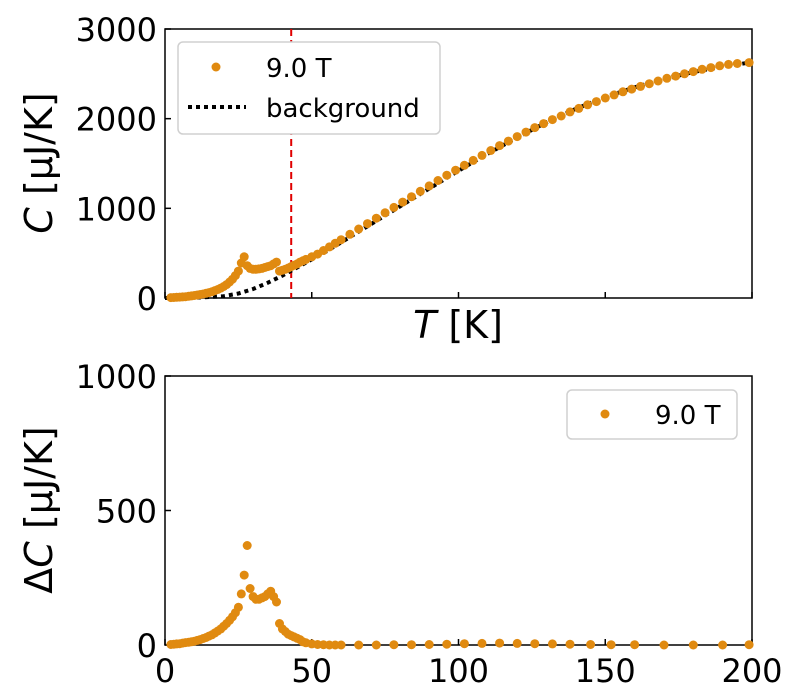 This screenshot has height=700, width=800. Describe the element at coordinates (116, 377) in the screenshot. I see `bottom-y-tick-label-1000: 1000` at that location.